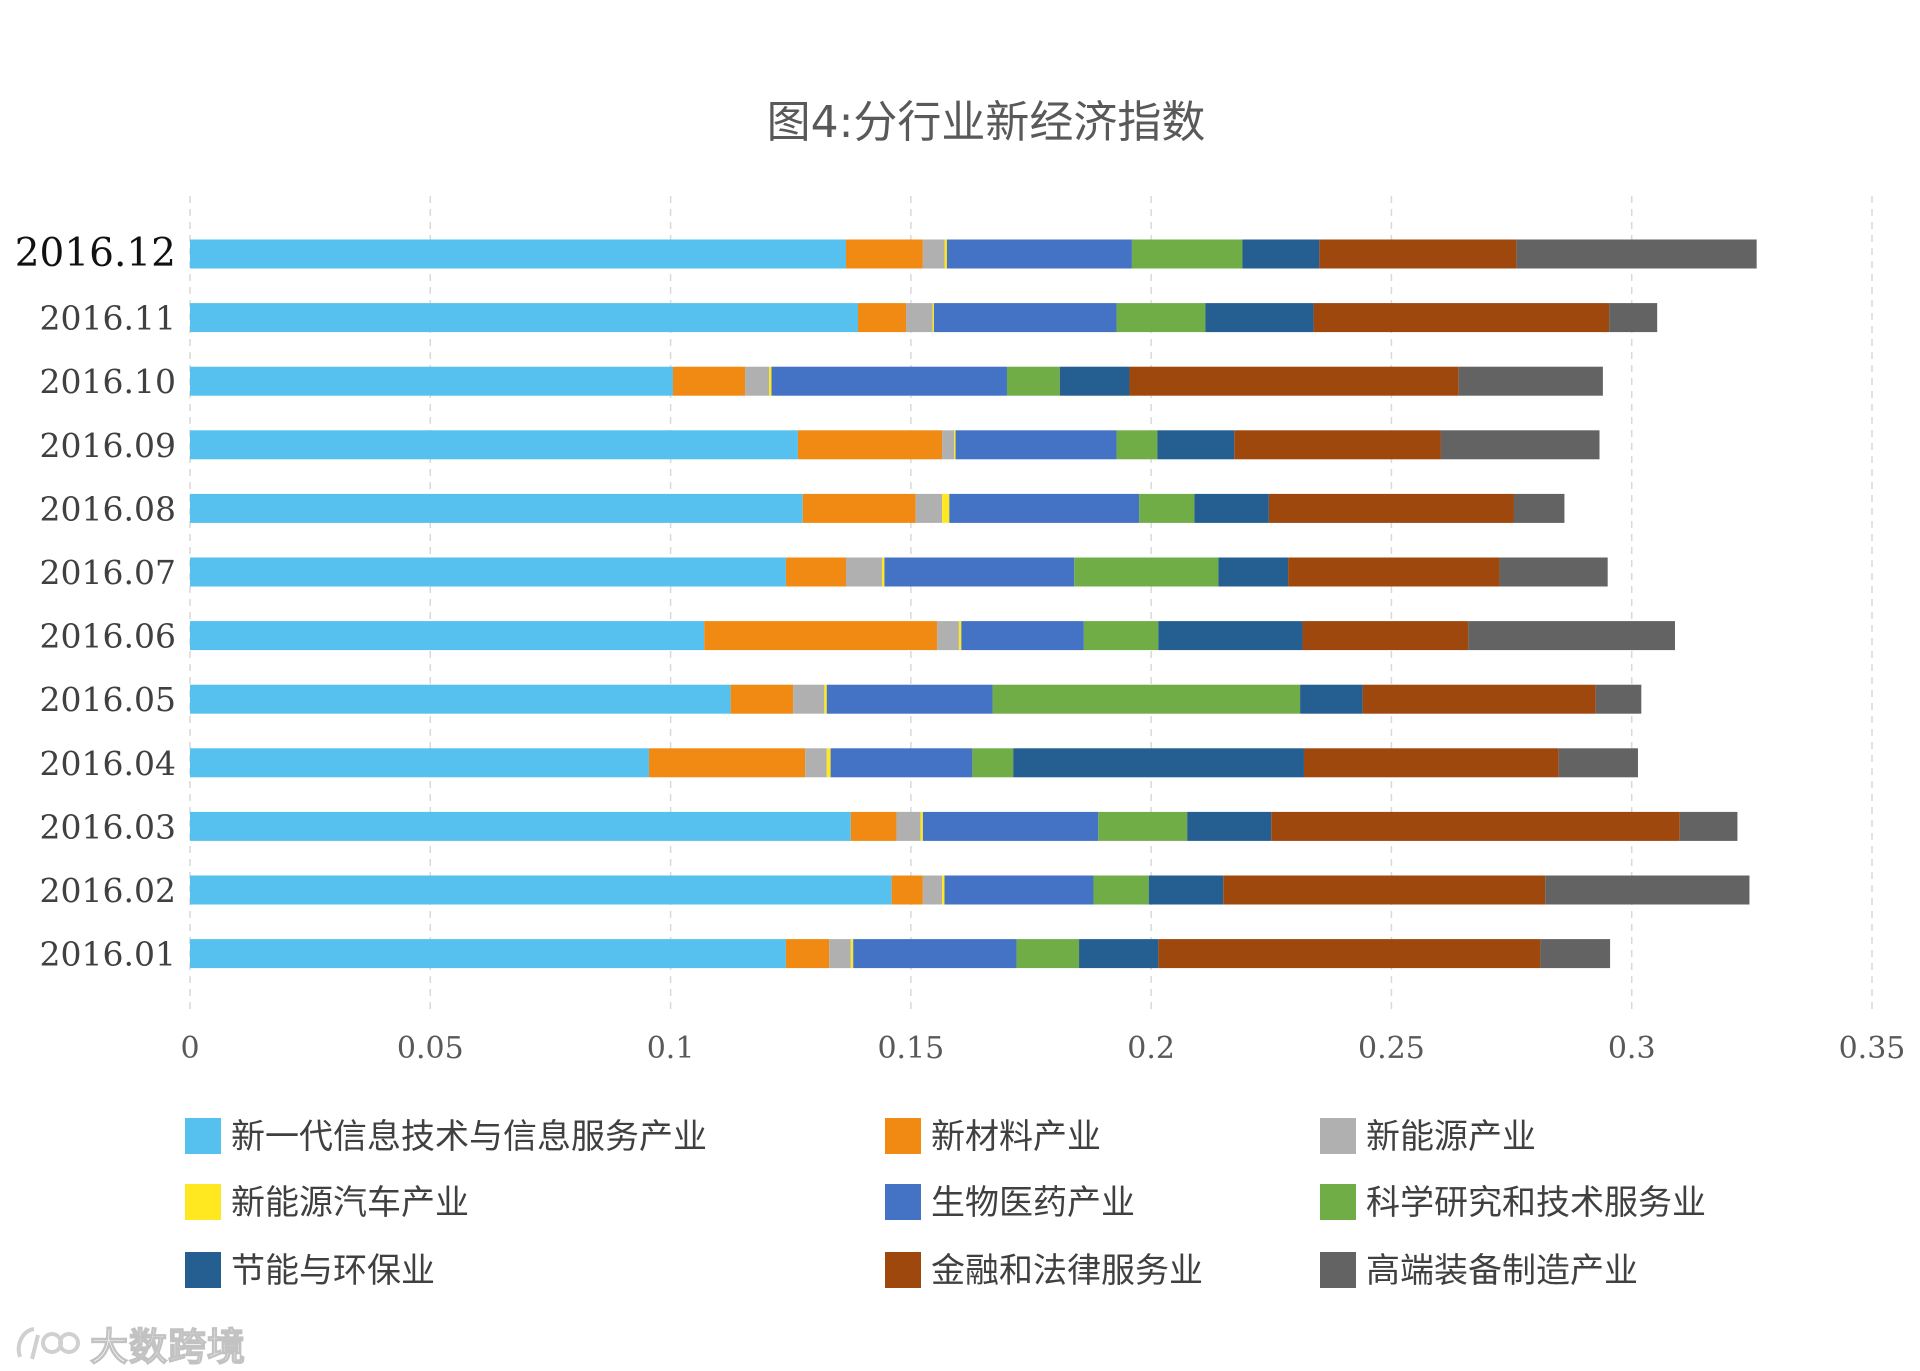 Image resolution: width=1920 pixels, height=1371 pixels. Describe the element at coordinates (943, 890) in the screenshot. I see `bar-segment-2016-02-s4` at that location.